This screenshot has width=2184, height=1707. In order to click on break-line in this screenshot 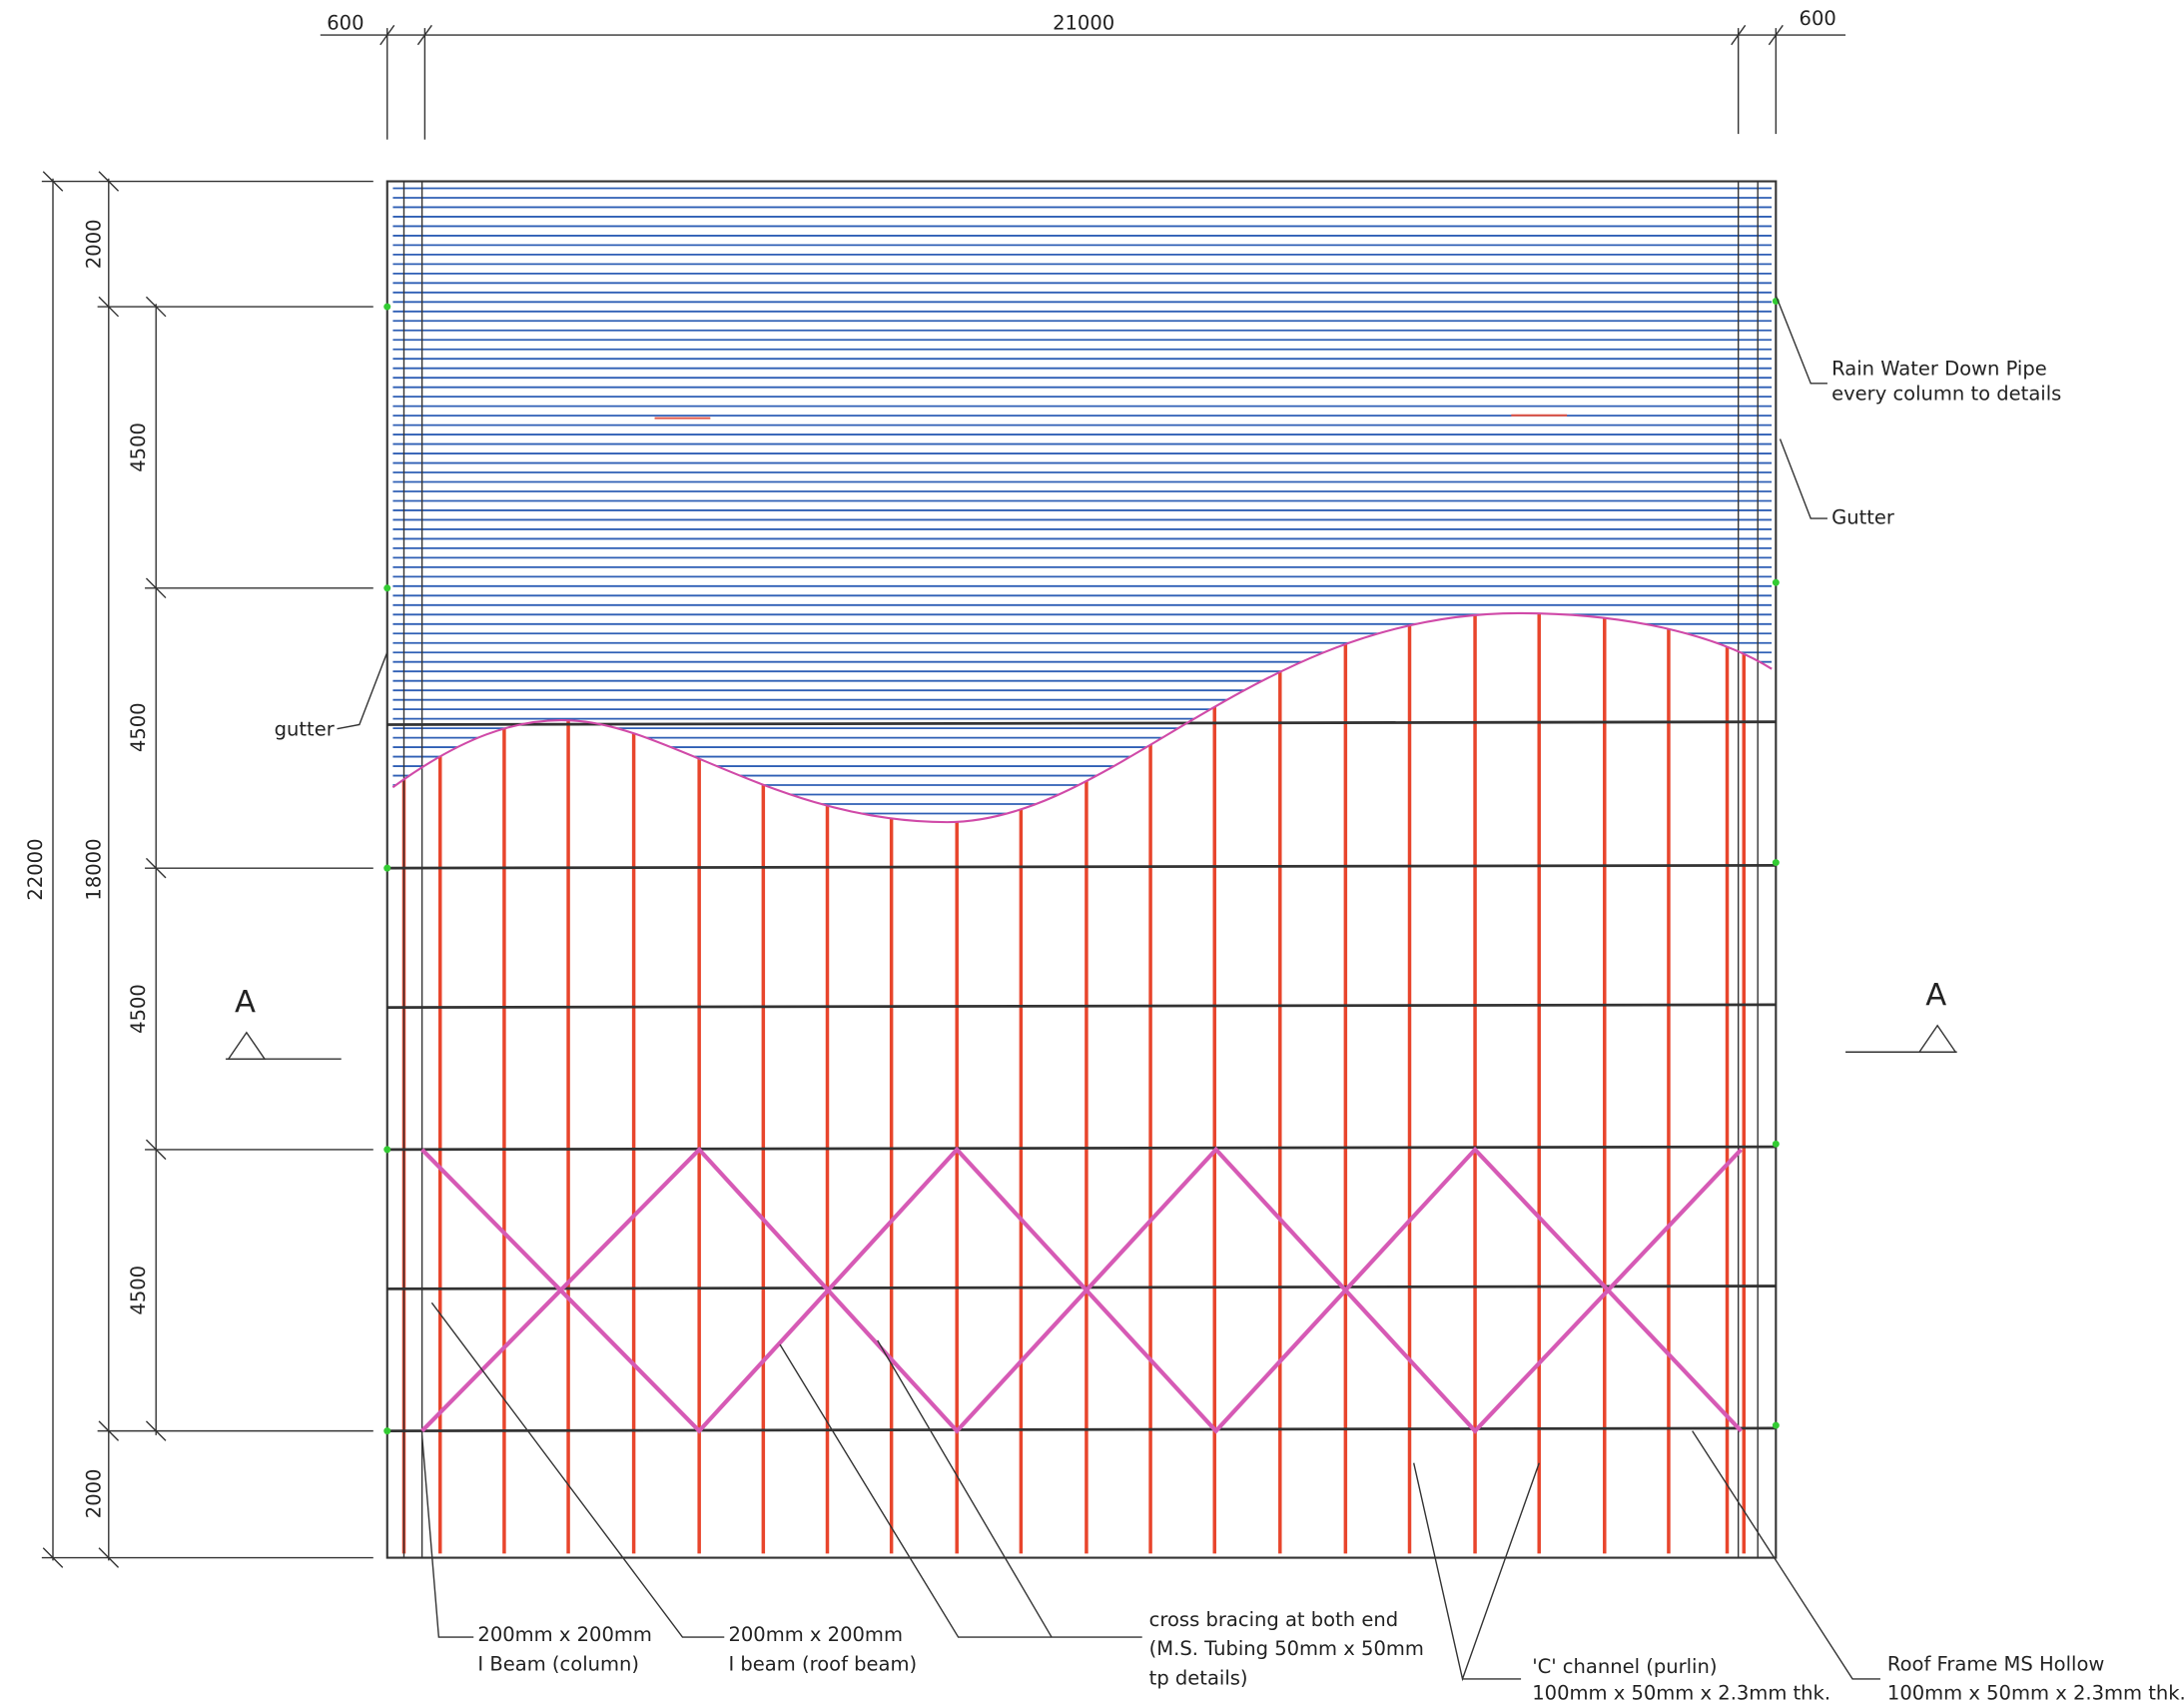, I will do `click(1082, 717)`.